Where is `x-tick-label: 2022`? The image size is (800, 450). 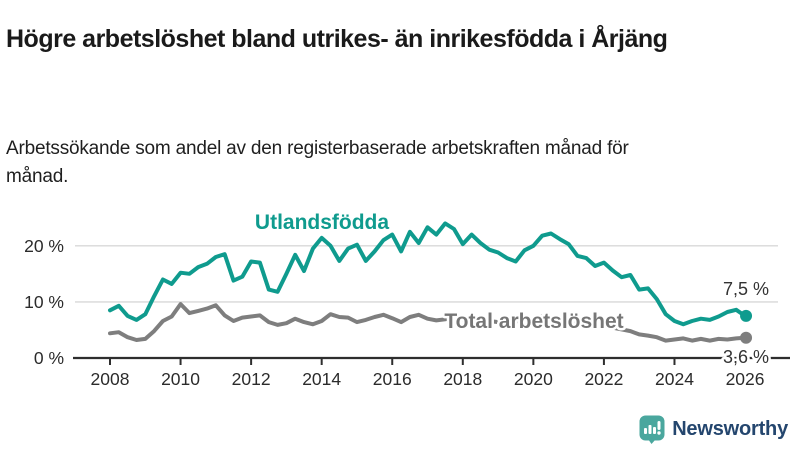 x-tick-label: 2022 is located at coordinates (603, 379).